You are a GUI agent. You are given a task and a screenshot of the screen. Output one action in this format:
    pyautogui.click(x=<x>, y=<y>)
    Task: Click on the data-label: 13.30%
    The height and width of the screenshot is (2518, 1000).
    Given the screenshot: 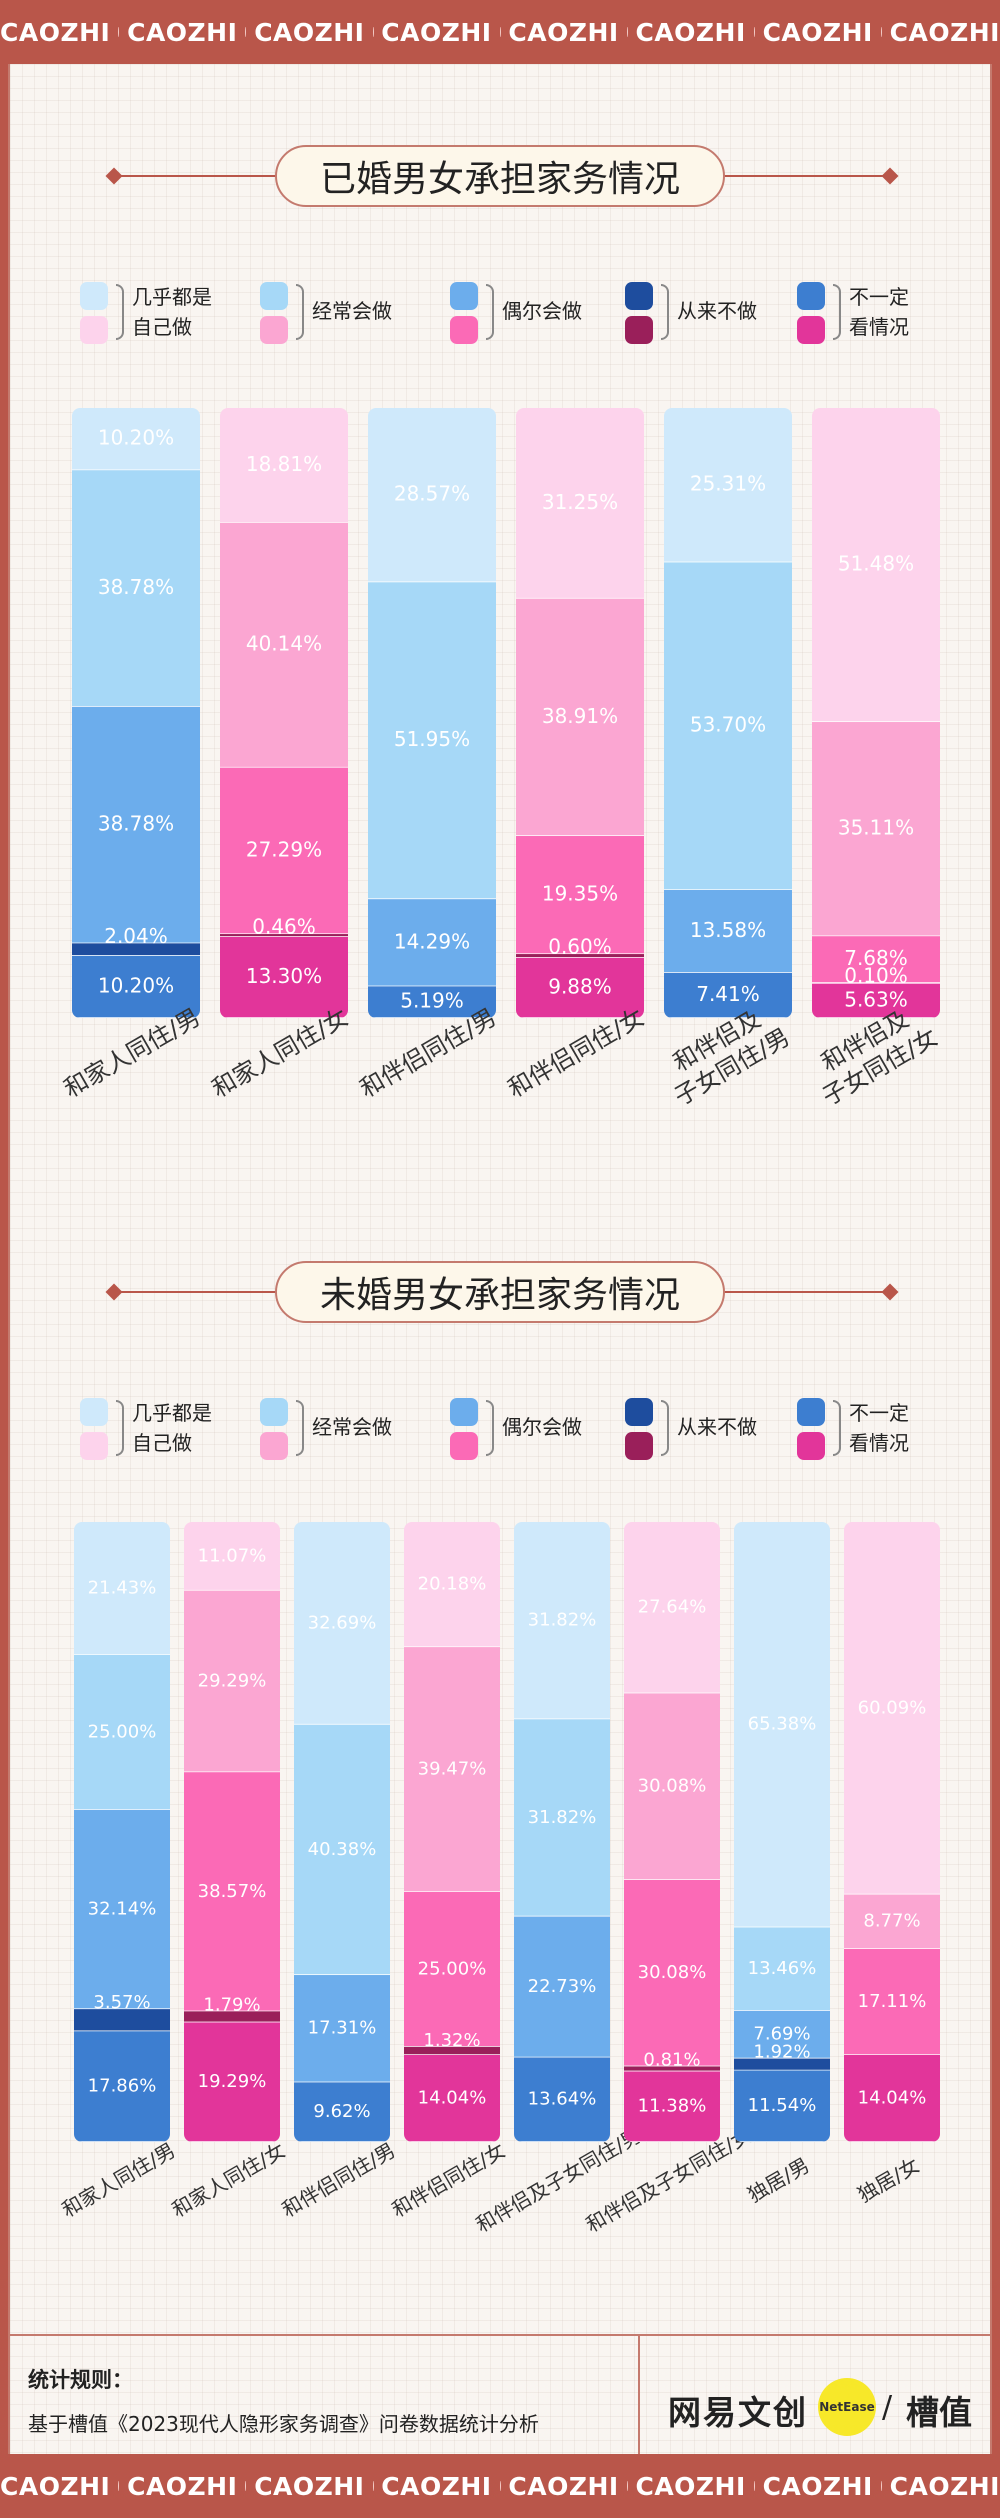 What is the action you would take?
    pyautogui.click(x=284, y=976)
    